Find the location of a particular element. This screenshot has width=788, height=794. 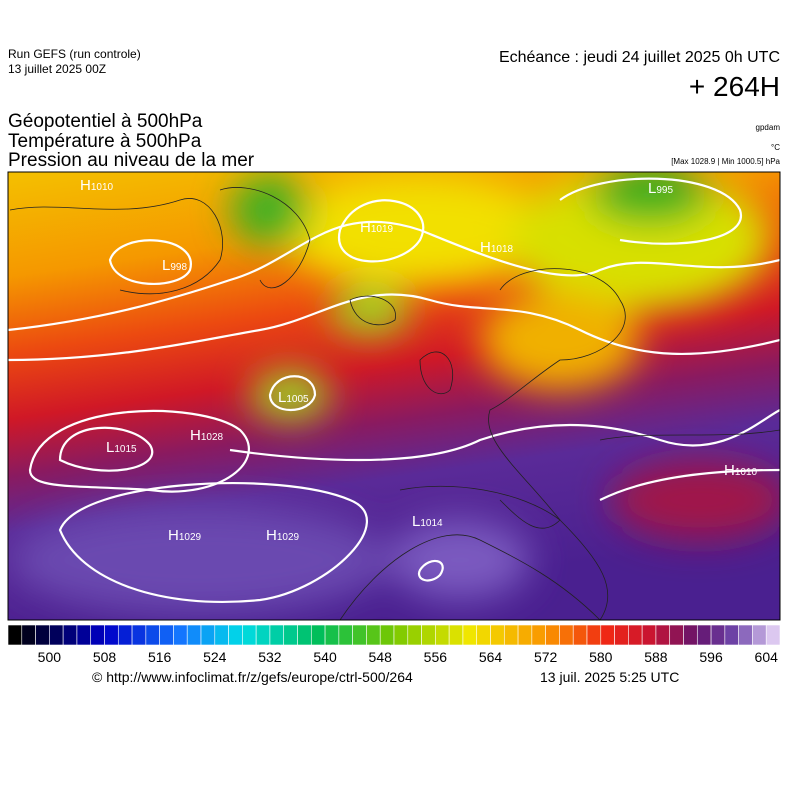

run-date: 13 juillet 2025 00Z is located at coordinates (57, 69).